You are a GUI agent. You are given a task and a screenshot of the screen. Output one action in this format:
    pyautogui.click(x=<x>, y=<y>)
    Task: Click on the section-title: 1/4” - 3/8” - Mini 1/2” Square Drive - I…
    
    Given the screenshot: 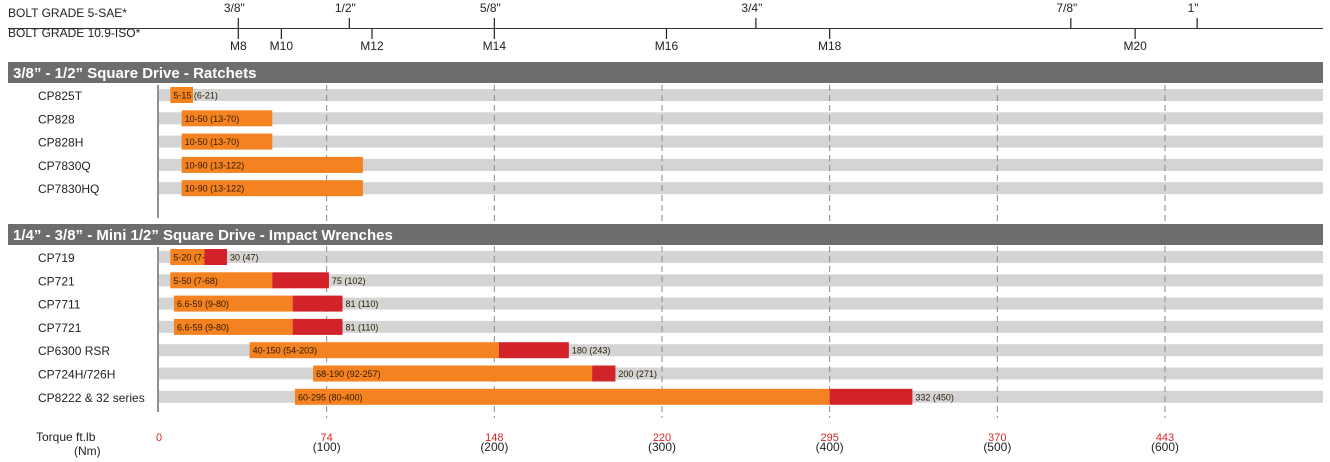 What is the action you would take?
    pyautogui.click(x=203, y=235)
    